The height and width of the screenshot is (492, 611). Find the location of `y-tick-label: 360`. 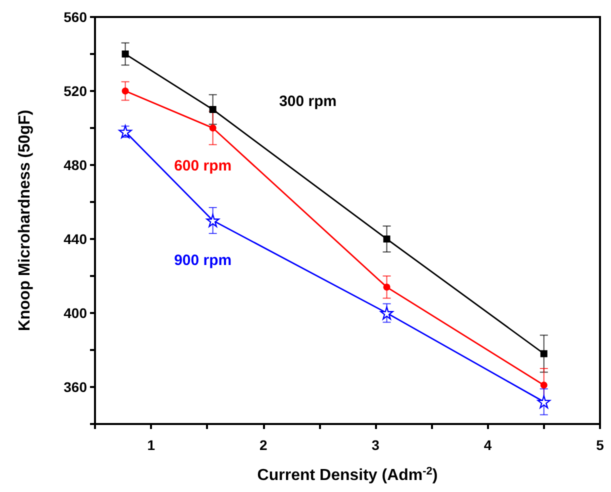

y-tick-label: 360 is located at coordinates (76, 387).